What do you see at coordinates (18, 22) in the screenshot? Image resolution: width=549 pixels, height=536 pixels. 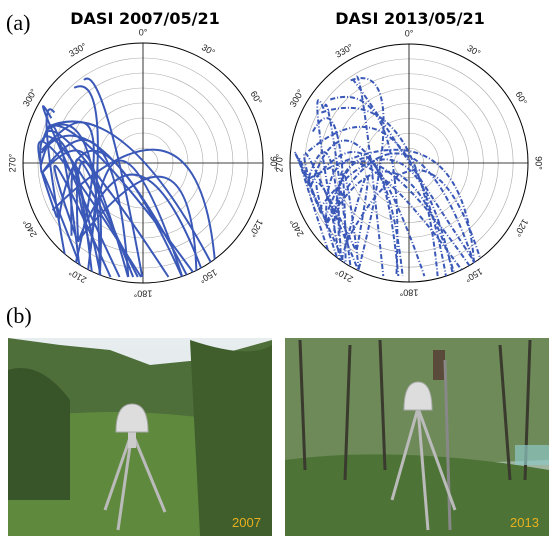 I see `panel-label: (a)` at bounding box center [18, 22].